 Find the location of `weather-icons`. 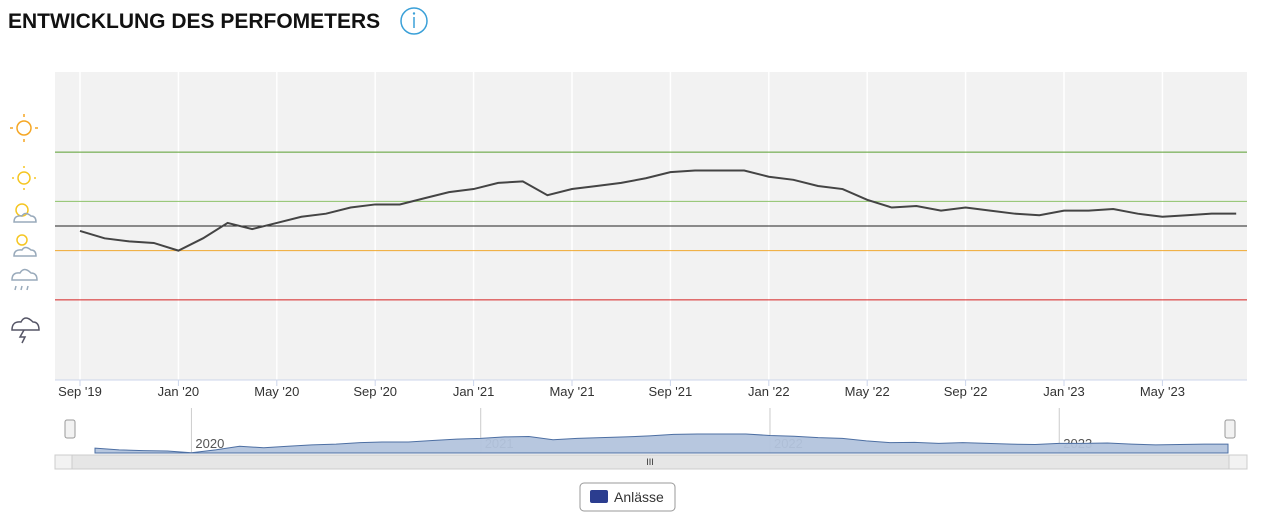

weather-icons is located at coordinates (25, 229).